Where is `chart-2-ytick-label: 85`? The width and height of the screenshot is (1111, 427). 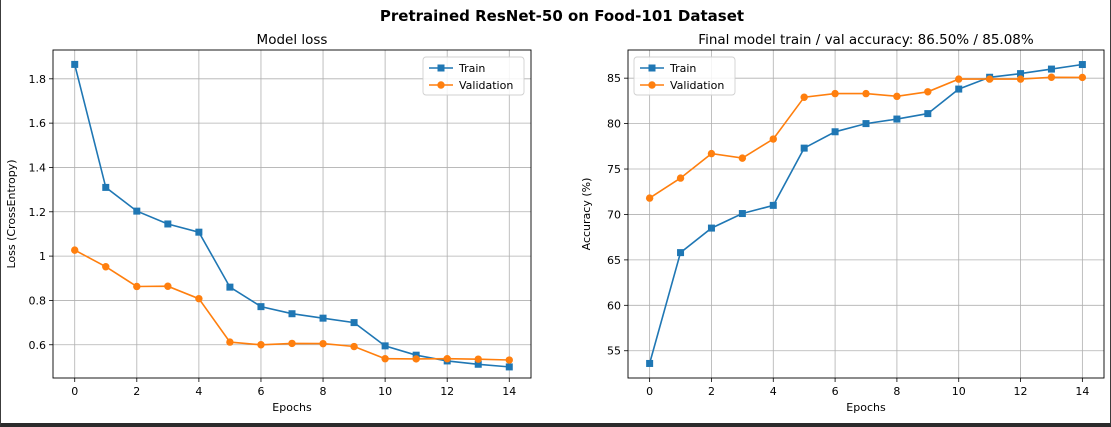 chart-2-ytick-label: 85 is located at coordinates (614, 78).